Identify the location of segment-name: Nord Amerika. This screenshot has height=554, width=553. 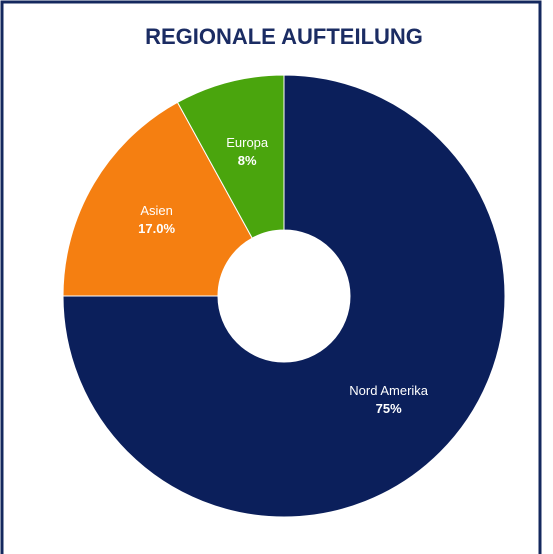
(389, 390).